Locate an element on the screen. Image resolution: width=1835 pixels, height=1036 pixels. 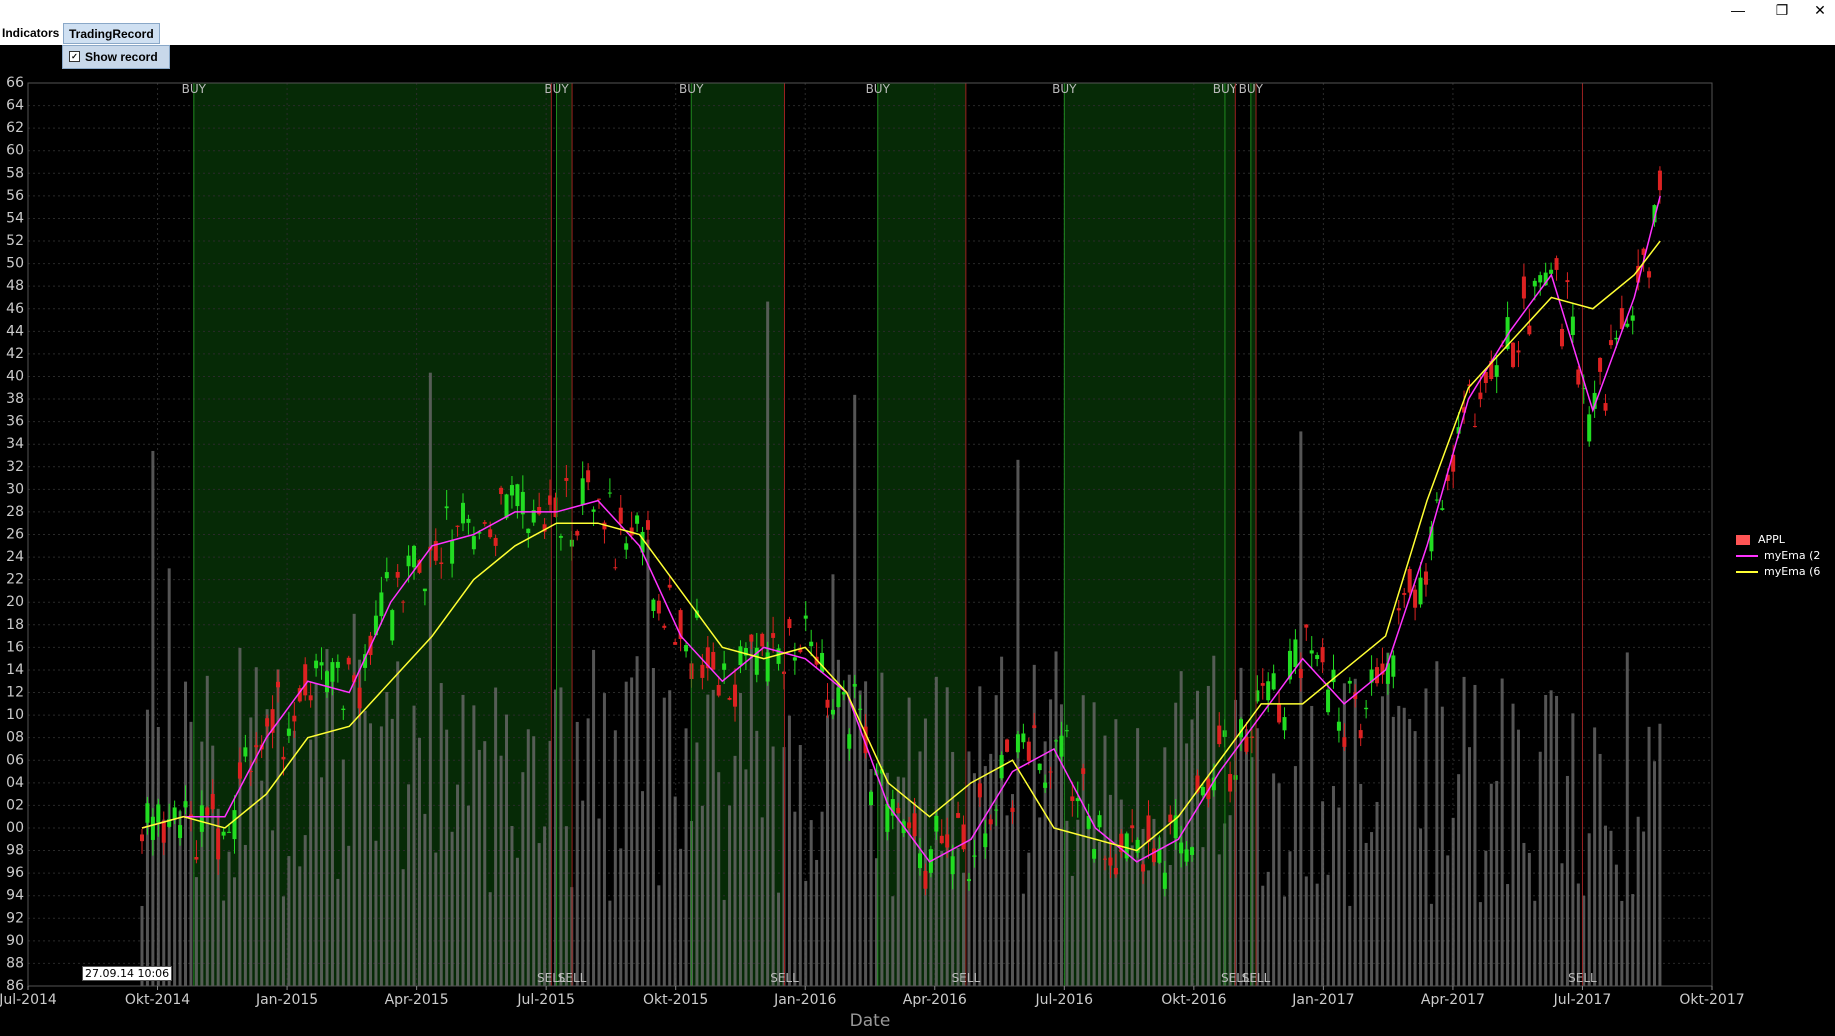
close-icon: ✕ is located at coordinates (1820, 10).